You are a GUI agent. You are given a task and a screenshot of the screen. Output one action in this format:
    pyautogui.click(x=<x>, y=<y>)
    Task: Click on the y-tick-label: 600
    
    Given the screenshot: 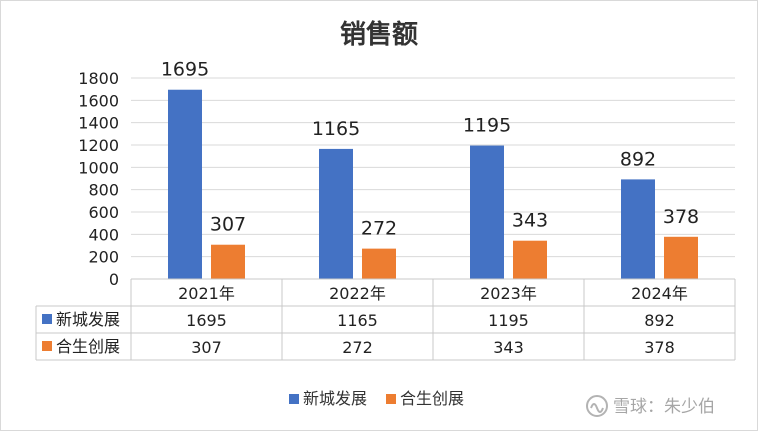 What is the action you would take?
    pyautogui.click(x=103, y=212)
    